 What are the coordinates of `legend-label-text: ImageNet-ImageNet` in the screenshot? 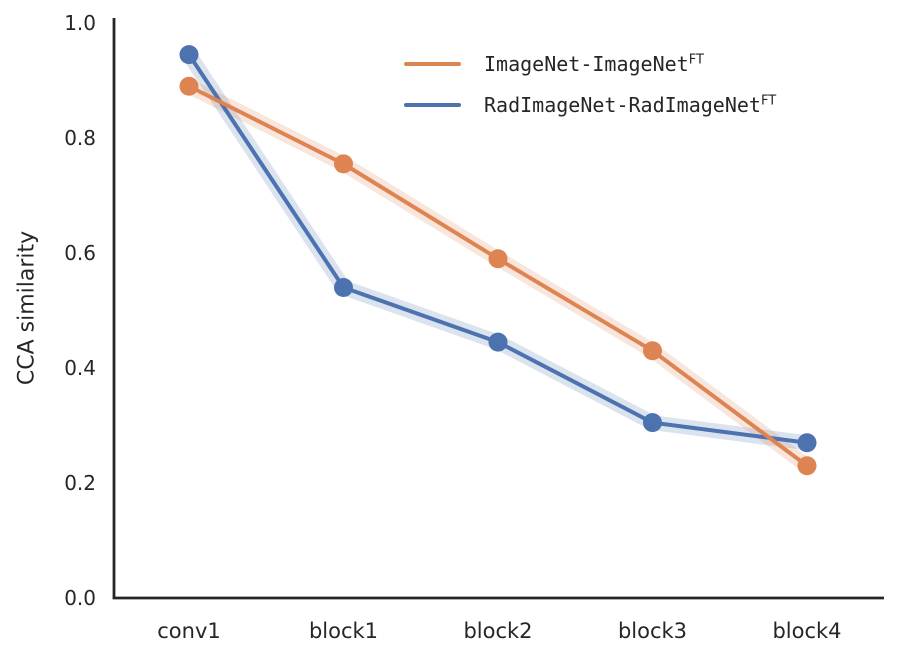 It's located at (586, 63).